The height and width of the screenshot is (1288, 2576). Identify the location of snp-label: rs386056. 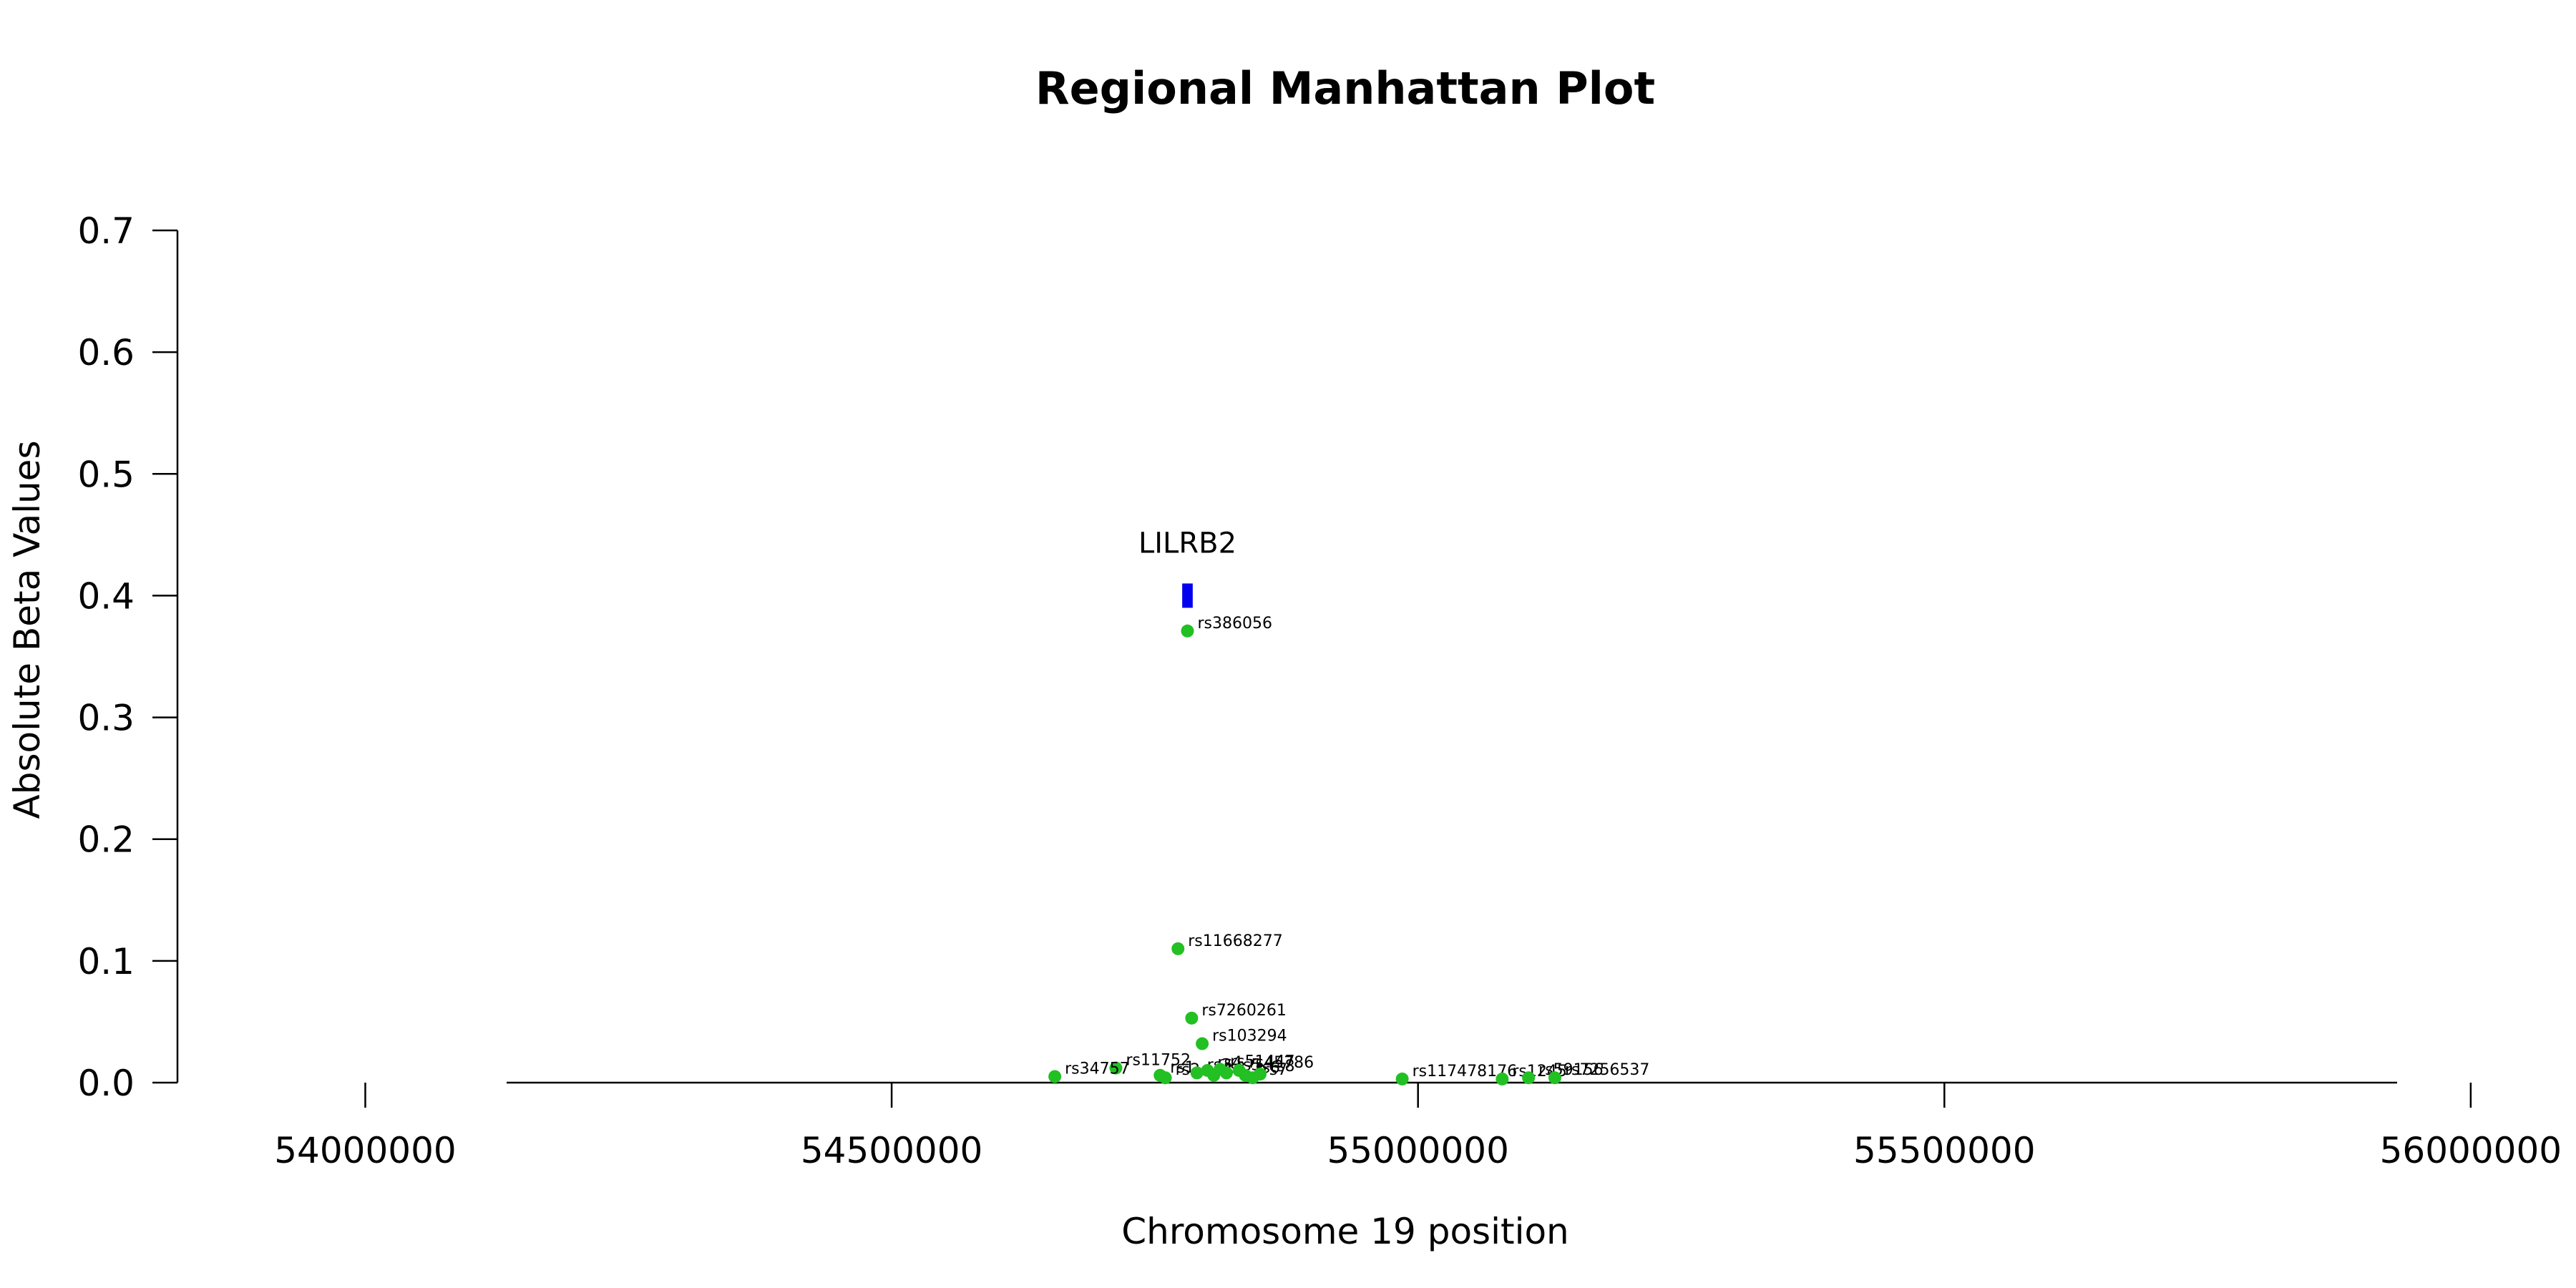
(1235, 624).